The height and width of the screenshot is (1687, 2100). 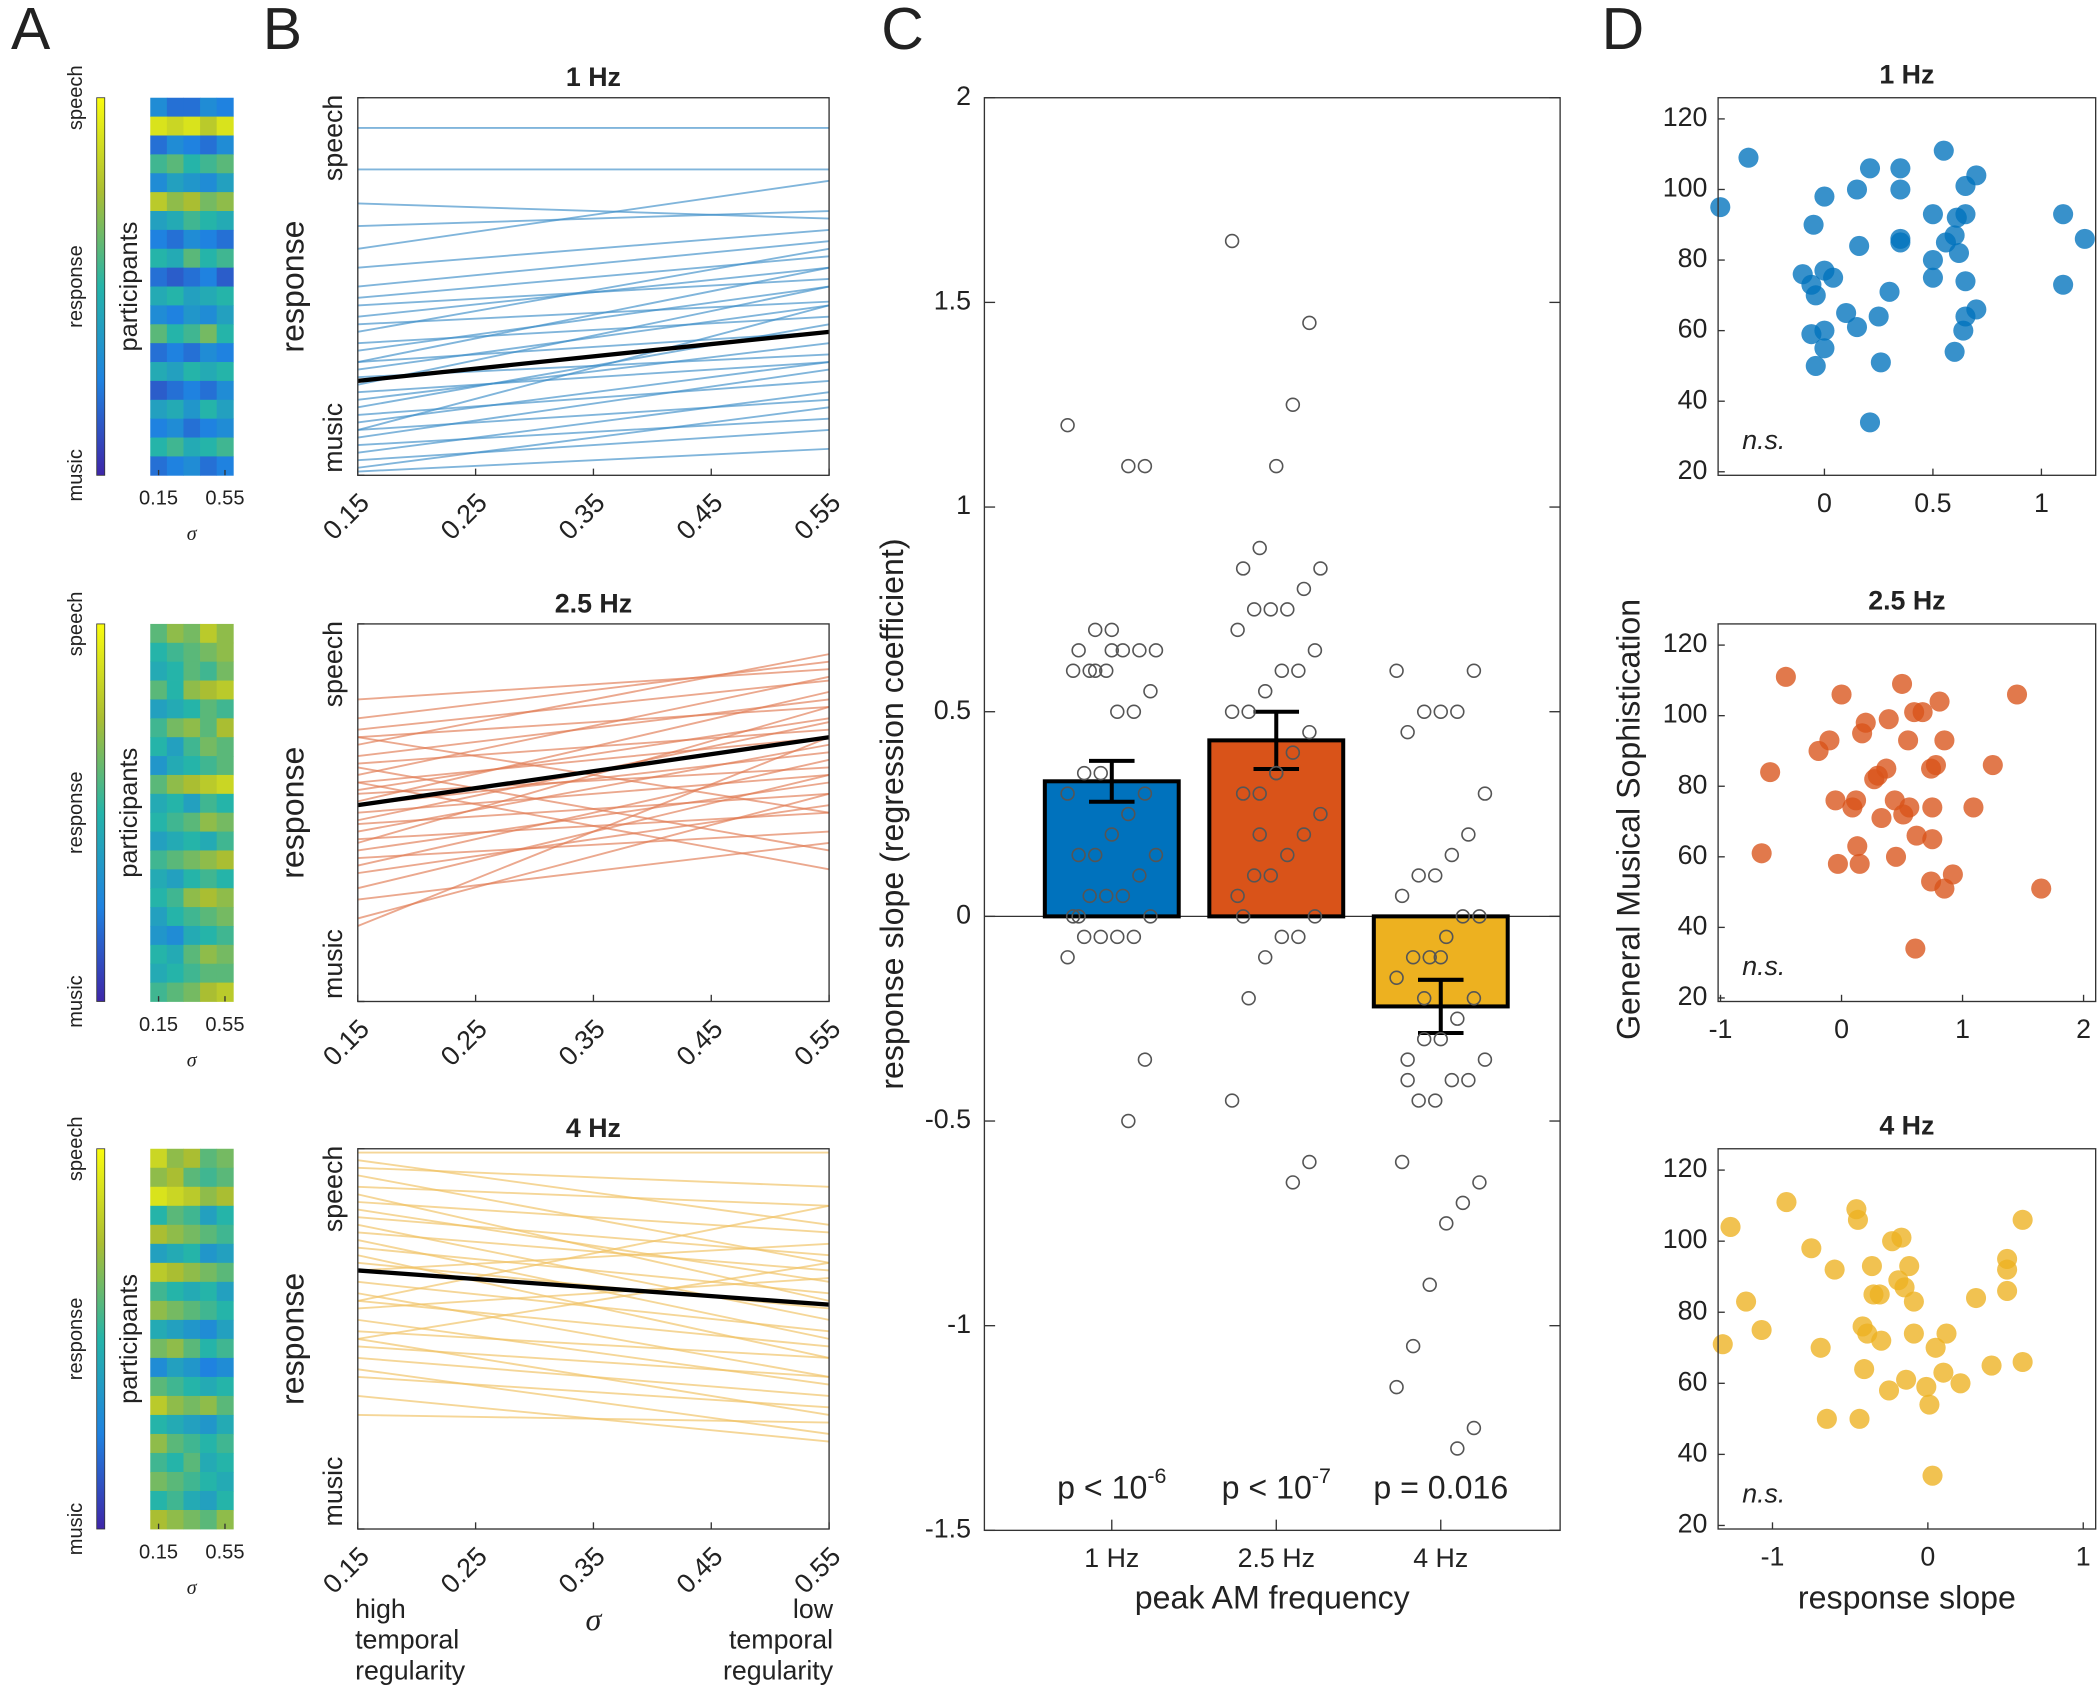 I want to click on y-tick-label: 100, so click(x=1685, y=1239).